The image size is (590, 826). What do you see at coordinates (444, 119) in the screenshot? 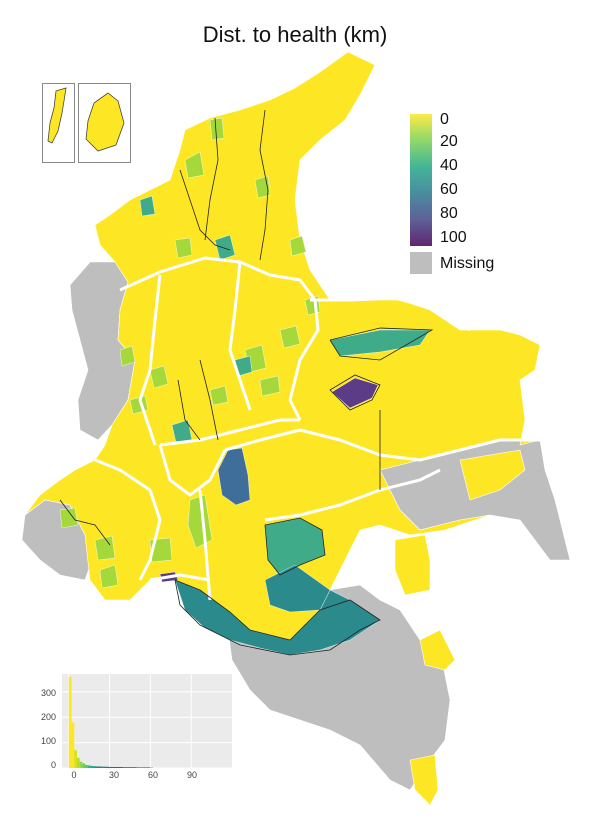
I see `legend-label-0: 0` at bounding box center [444, 119].